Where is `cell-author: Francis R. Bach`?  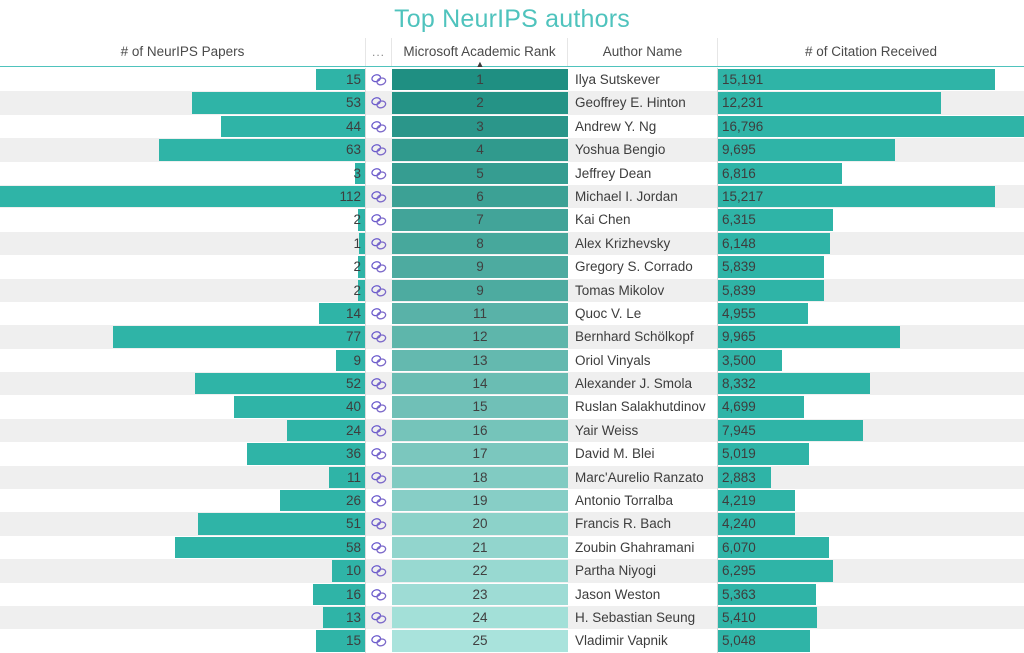 cell-author: Francis R. Bach is located at coordinates (643, 524).